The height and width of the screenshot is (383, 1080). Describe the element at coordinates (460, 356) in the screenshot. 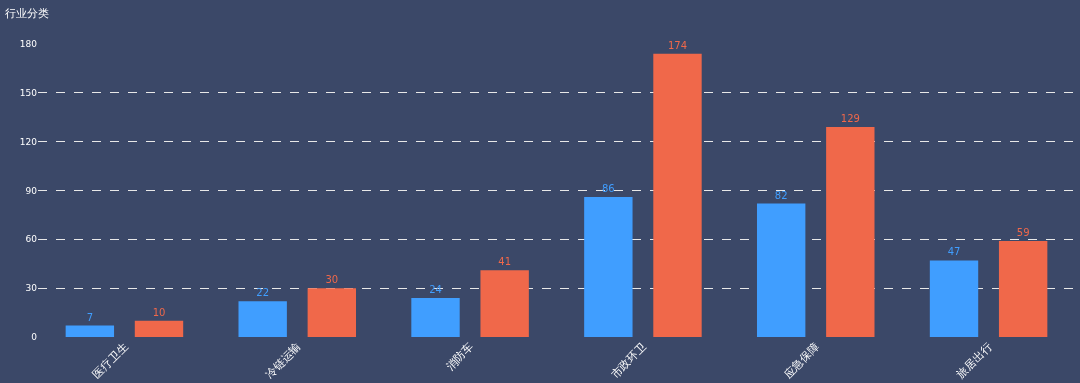

I see `x-tick-label: 消防车` at that location.